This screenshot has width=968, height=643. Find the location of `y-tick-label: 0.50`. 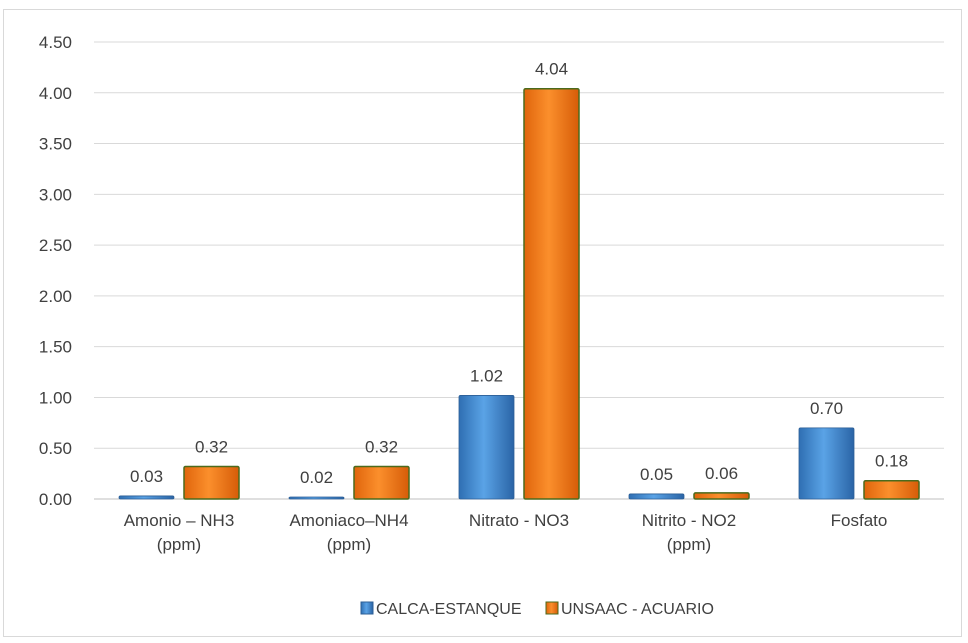

y-tick-label: 0.50 is located at coordinates (55, 448).